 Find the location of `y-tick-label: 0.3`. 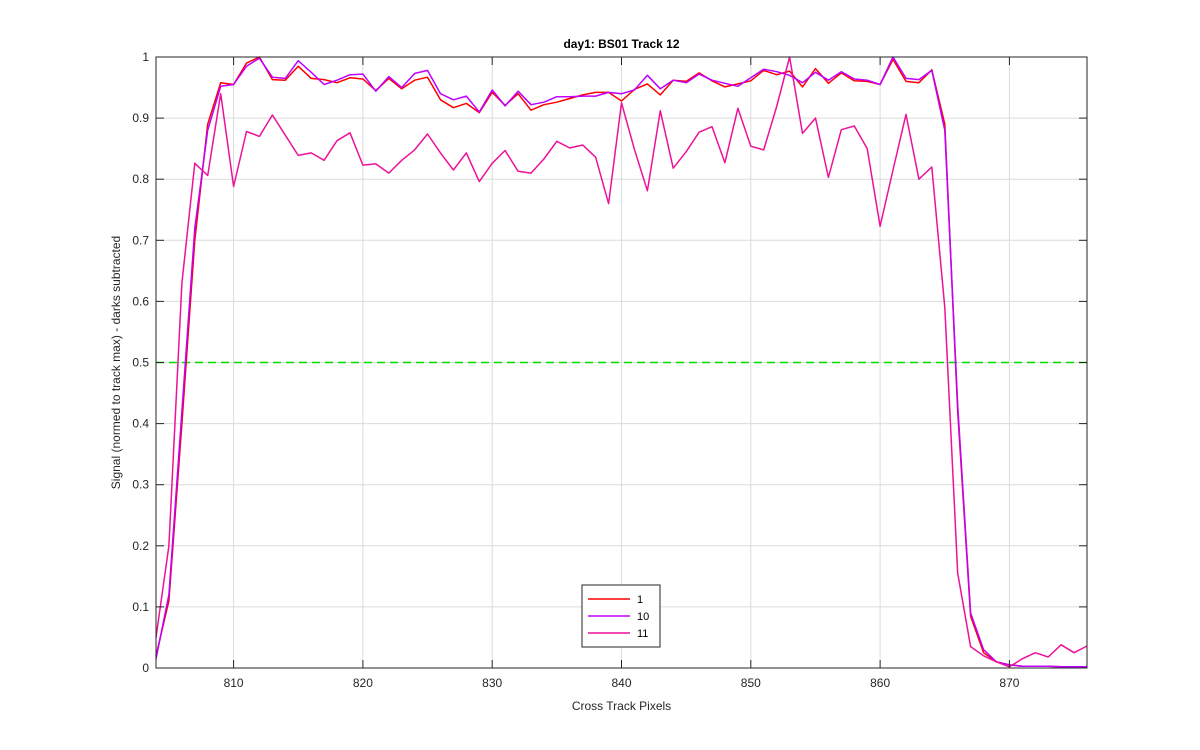

y-tick-label: 0.3 is located at coordinates (140, 485).